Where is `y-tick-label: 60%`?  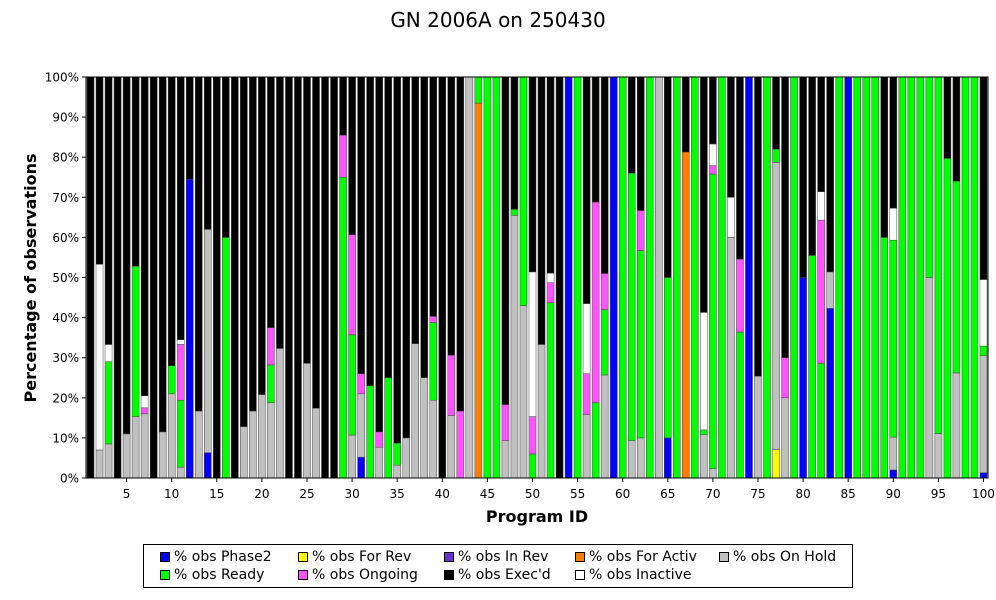 y-tick-label: 60% is located at coordinates (65, 238).